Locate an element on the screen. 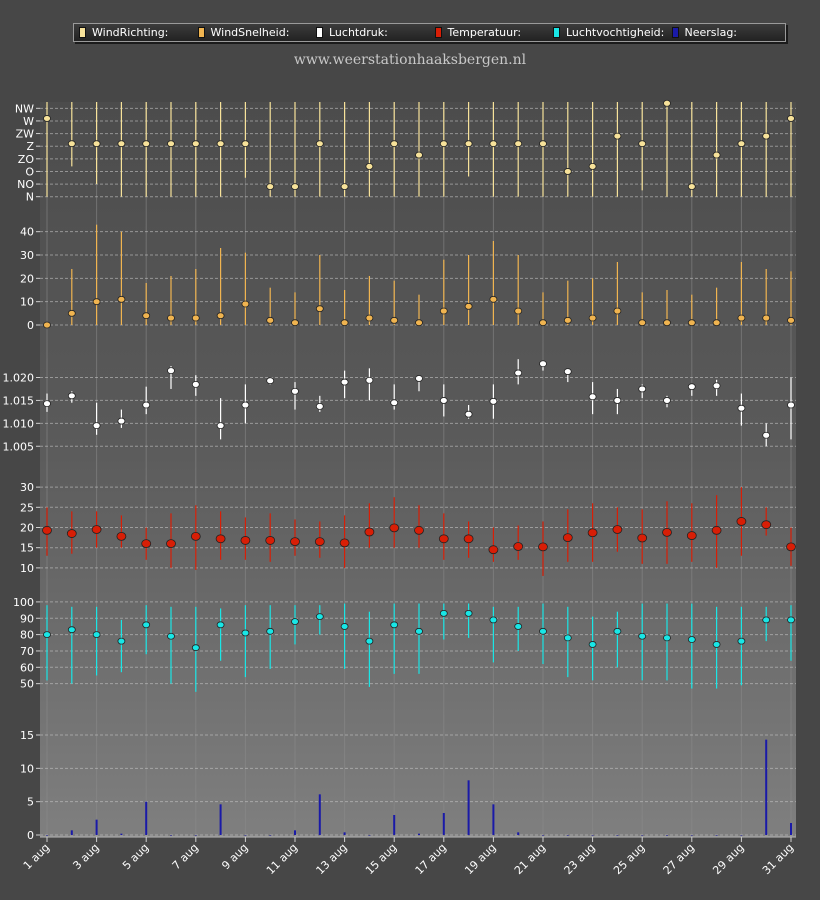 The image size is (820, 900). luchtvochtigheid-ytick-label: 70 is located at coordinates (27, 651).